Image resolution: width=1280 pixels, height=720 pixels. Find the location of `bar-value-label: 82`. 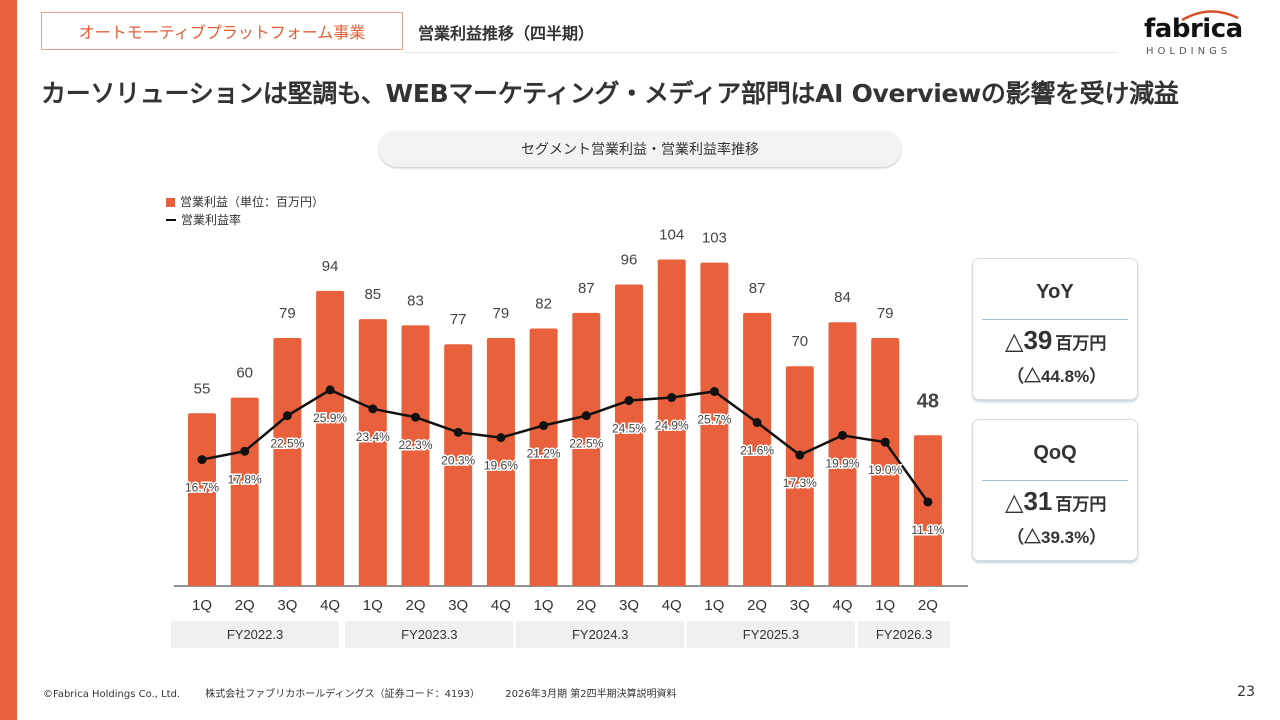

bar-value-label: 82 is located at coordinates (543, 304).